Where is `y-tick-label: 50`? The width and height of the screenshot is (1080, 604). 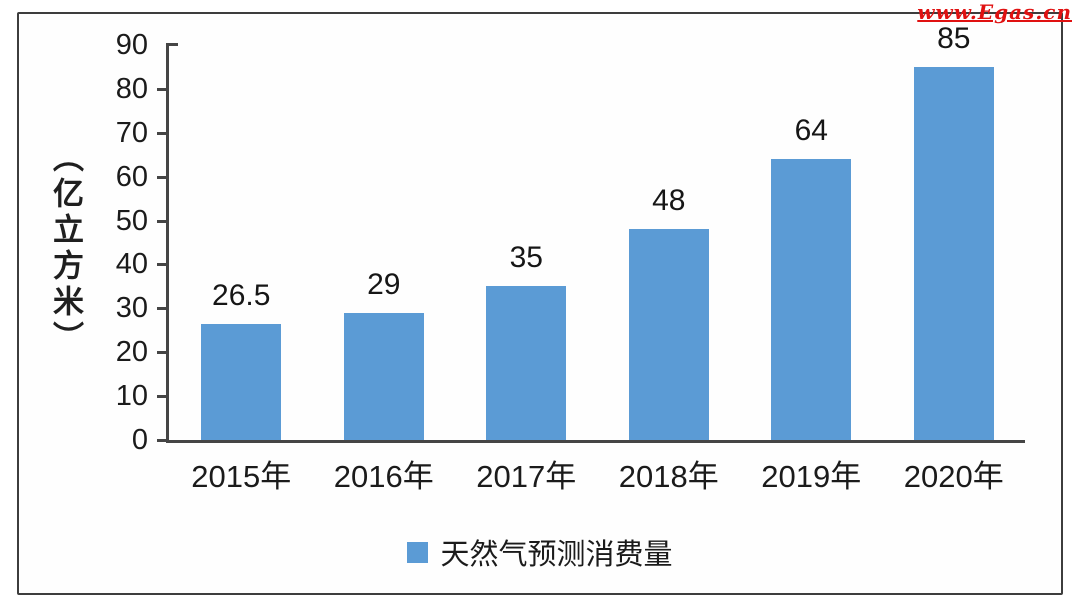
y-tick-label: 50 is located at coordinates (131, 220).